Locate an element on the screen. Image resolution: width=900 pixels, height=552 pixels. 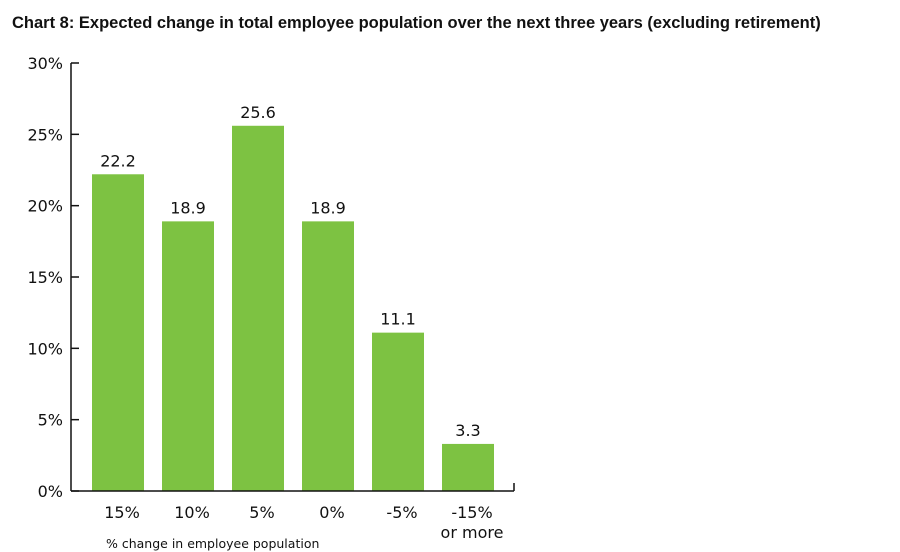
y-tick-label: 10% is located at coordinates (45, 348).